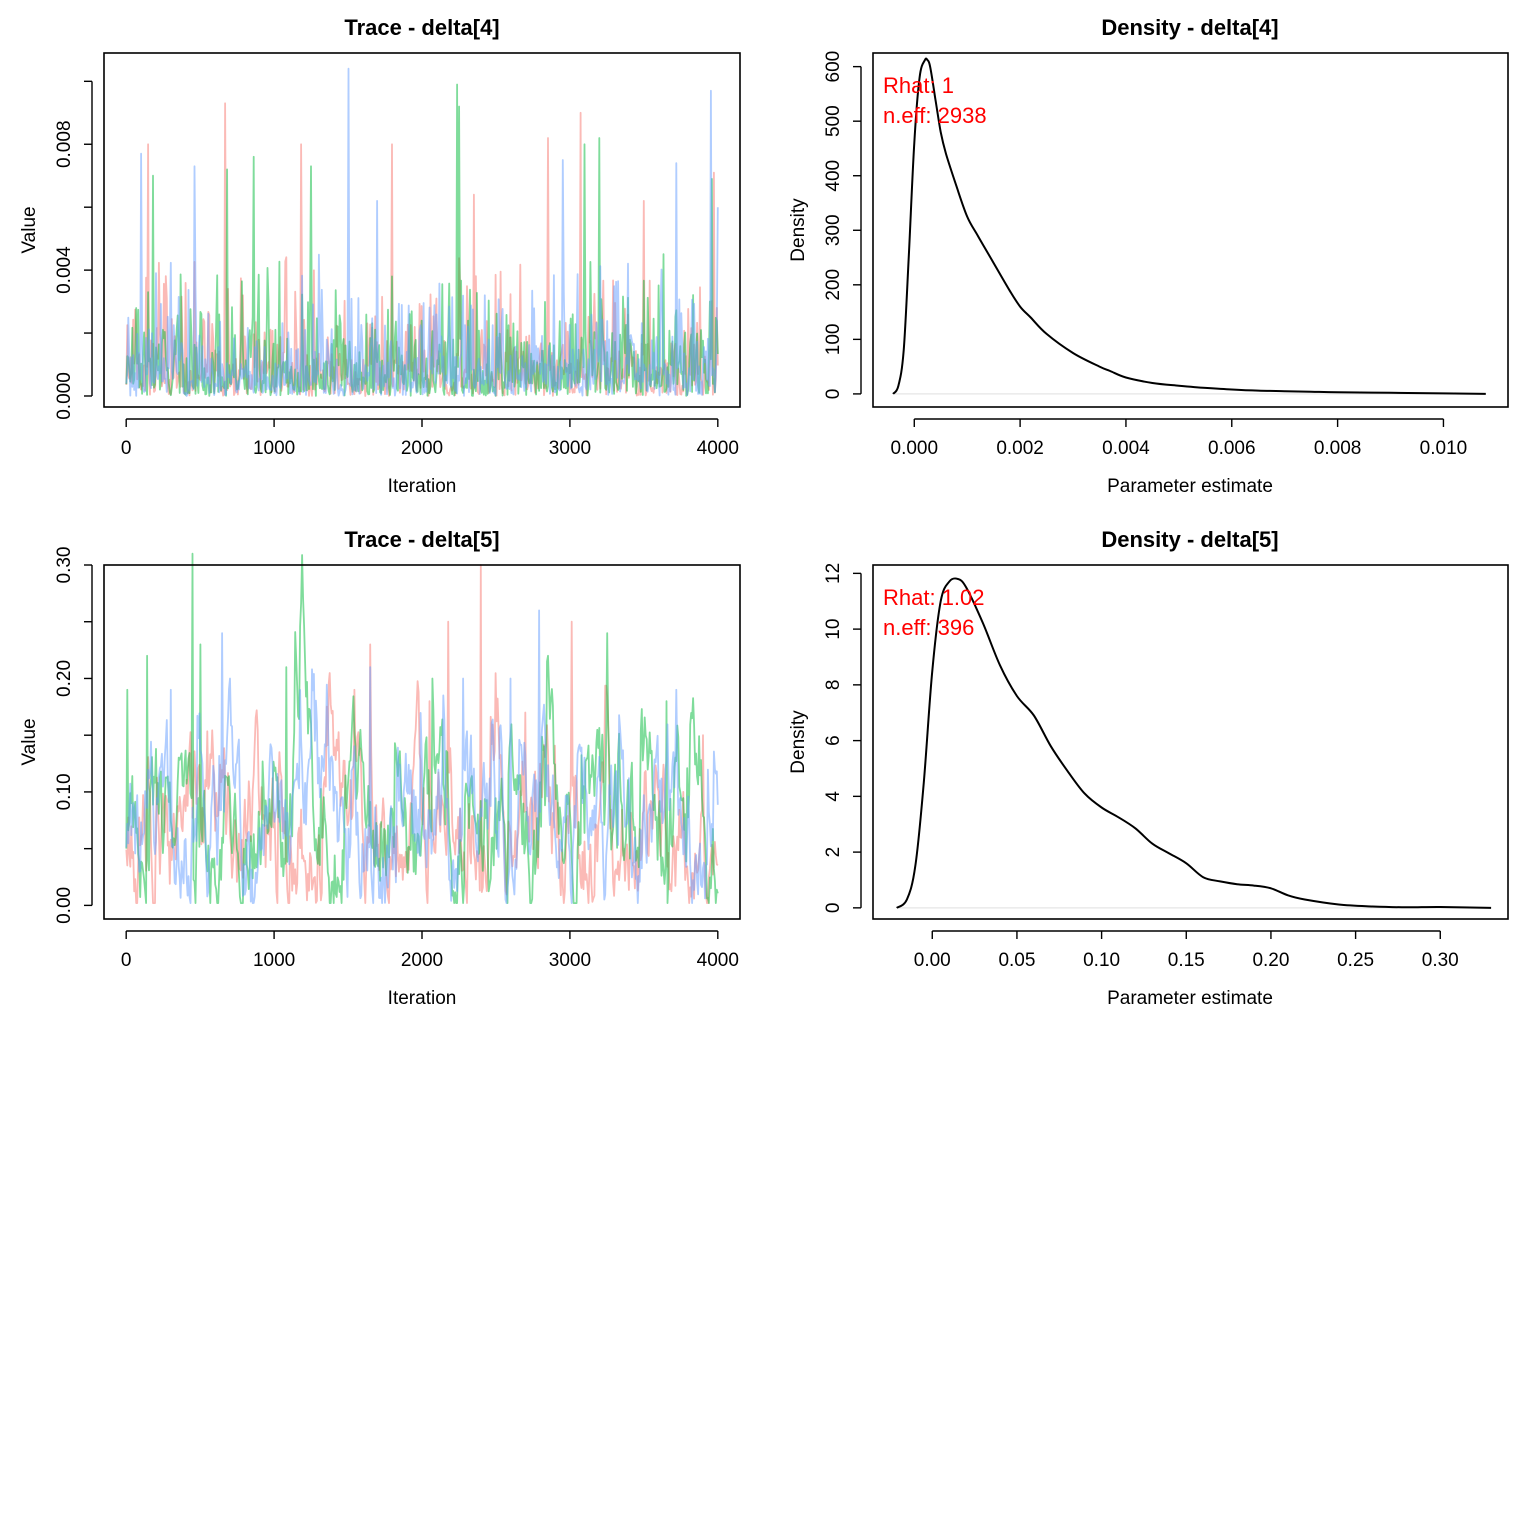  I want to click on y-axis-ticks: 0 2 4 6 8 10 12, so click(842, 738).